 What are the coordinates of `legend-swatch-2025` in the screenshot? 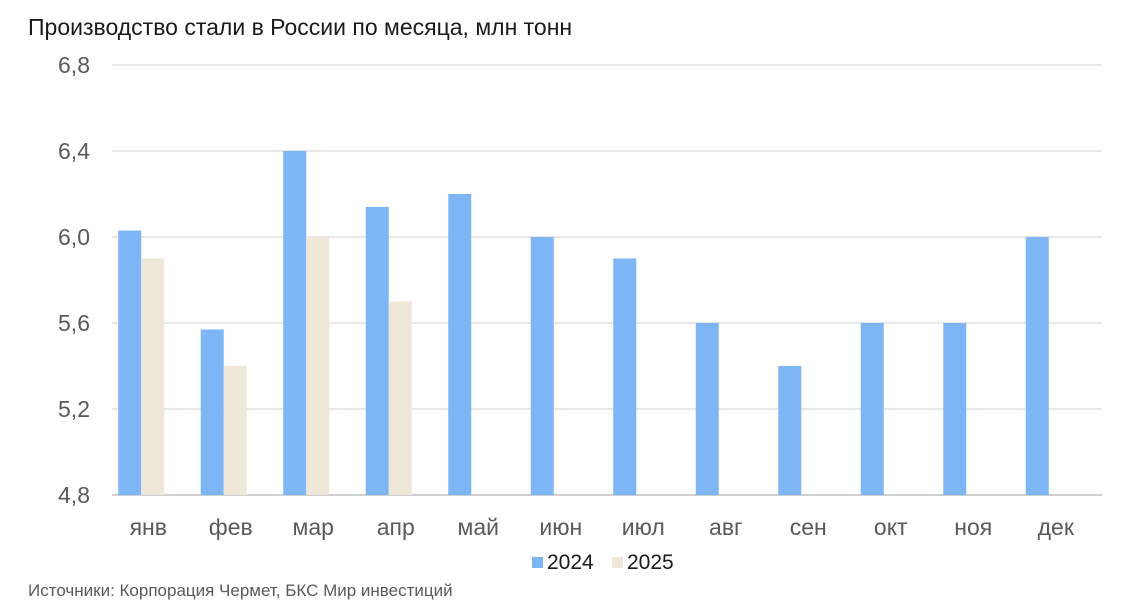 It's located at (617, 562).